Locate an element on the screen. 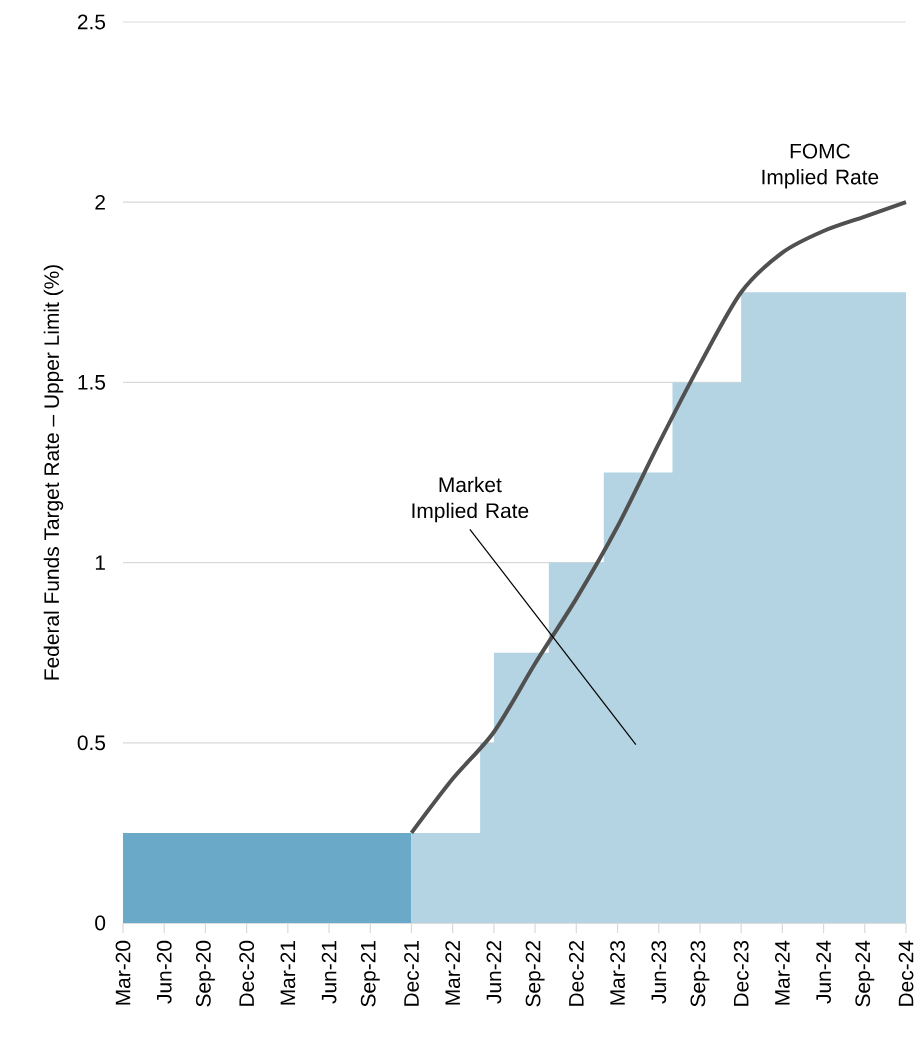 The width and height of the screenshot is (920, 1040). x-tick-label: Dec-22 is located at coordinates (576, 973).